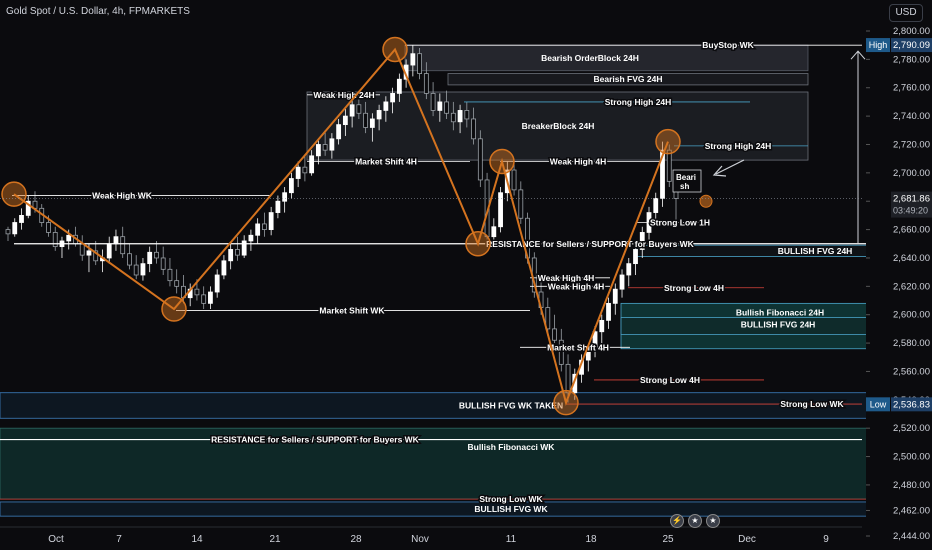  I want to click on level-label-10: Weak High 4H, so click(576, 286).